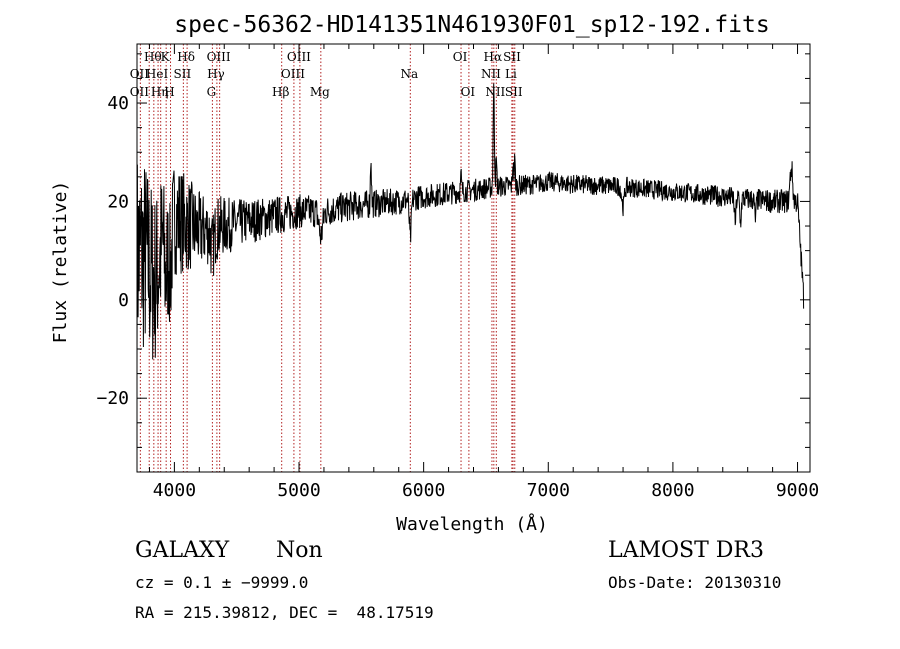 The image size is (900, 649). What do you see at coordinates (672, 490) in the screenshot?
I see `x-tick-label: 8000` at bounding box center [672, 490].